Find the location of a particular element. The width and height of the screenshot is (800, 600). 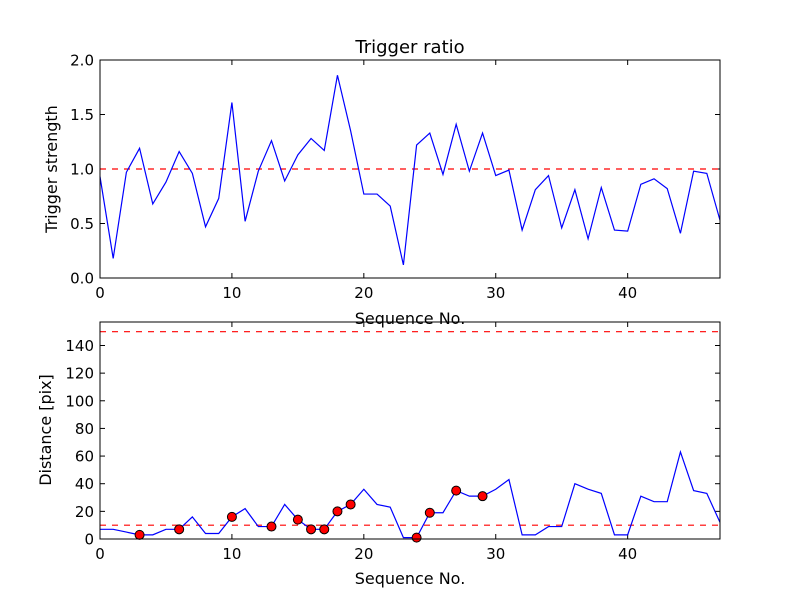

y-tick-label: 120 is located at coordinates (79, 374).